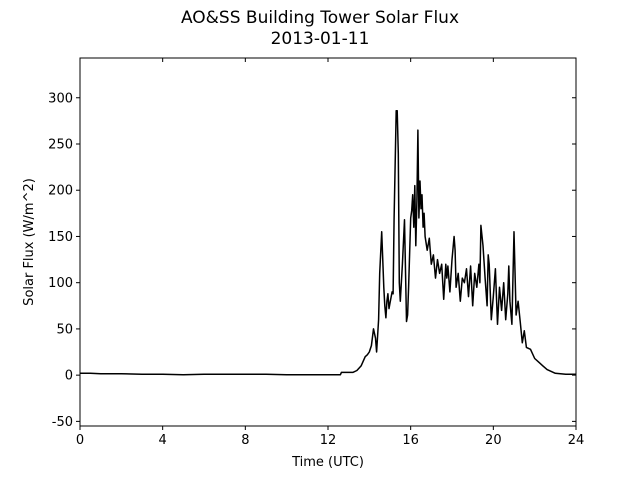 Image resolution: width=640 pixels, height=480 pixels. I want to click on y-tick-label: 250, so click(60, 144).